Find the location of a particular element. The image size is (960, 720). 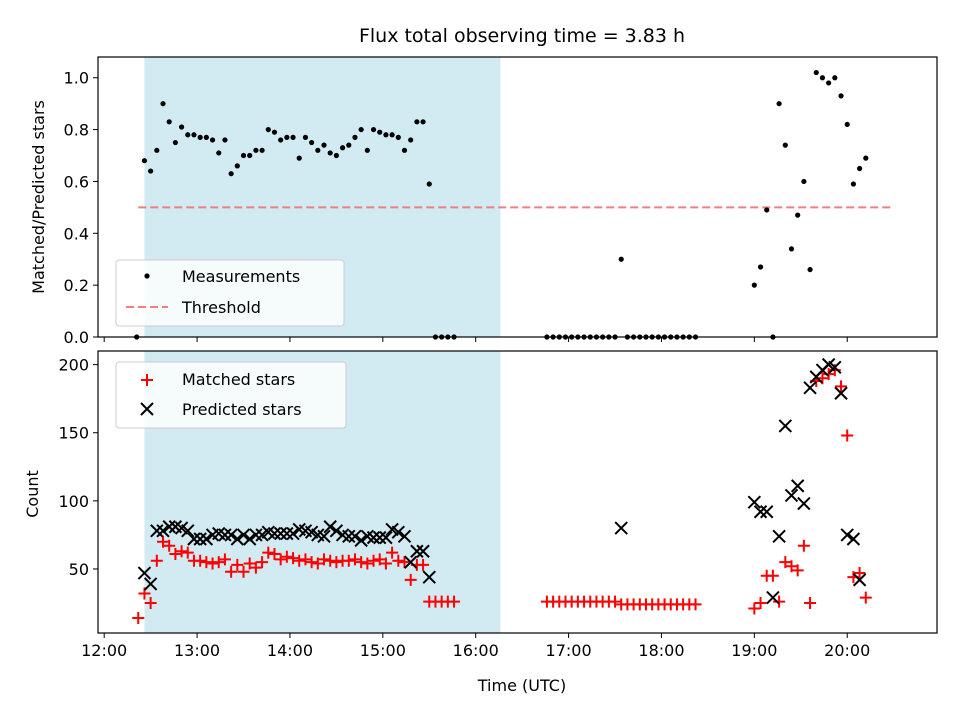

y-tick-label: 50 is located at coordinates (79, 569).